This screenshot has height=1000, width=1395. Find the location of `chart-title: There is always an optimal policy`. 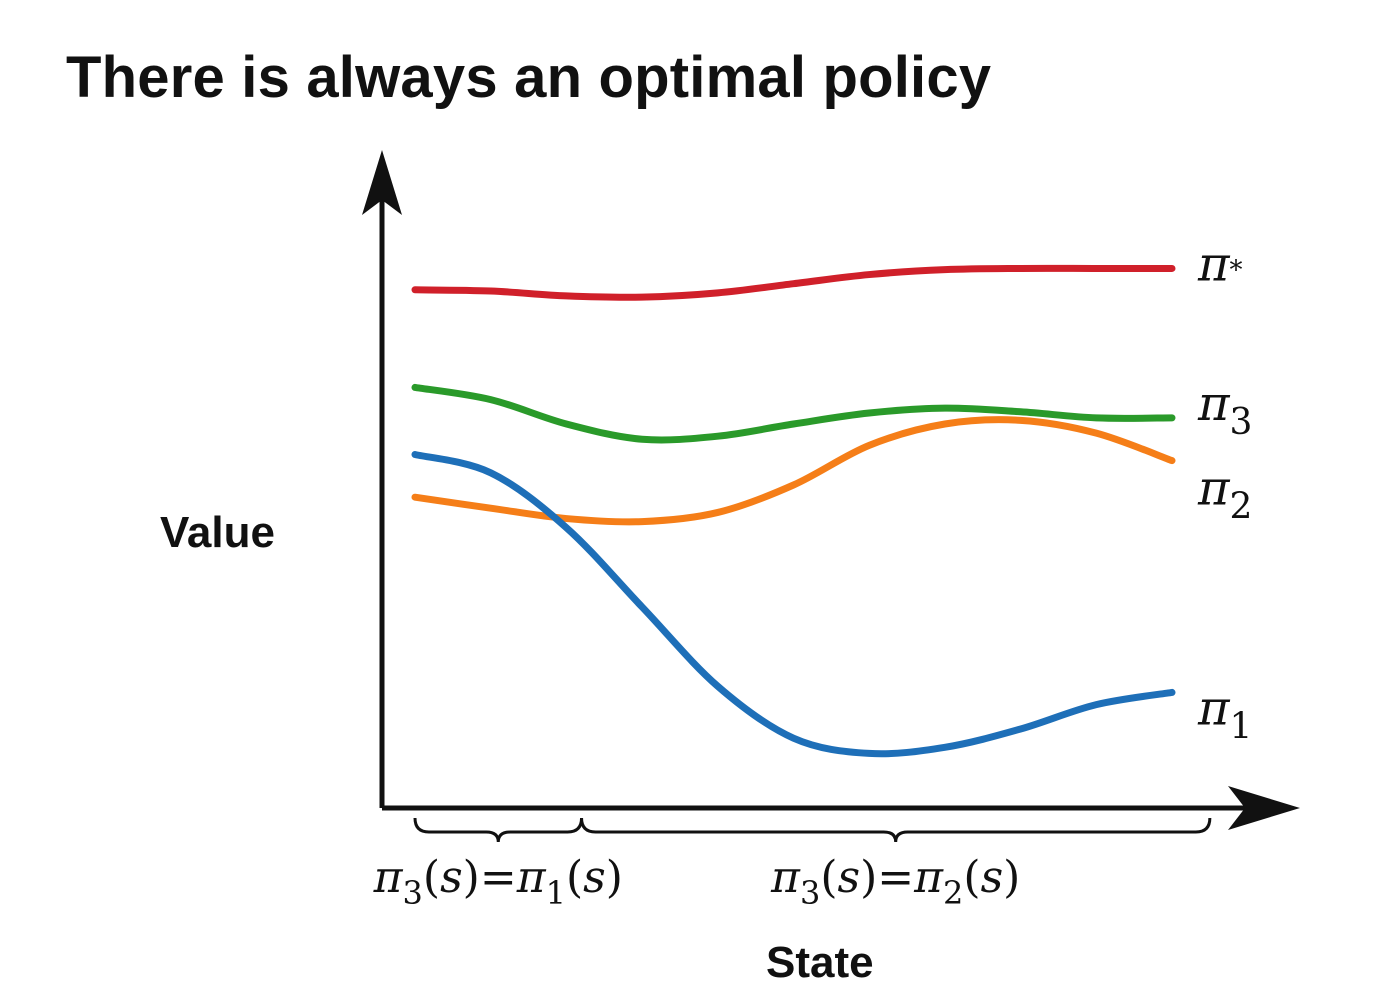

chart-title: There is always an optimal policy is located at coordinates (529, 77).